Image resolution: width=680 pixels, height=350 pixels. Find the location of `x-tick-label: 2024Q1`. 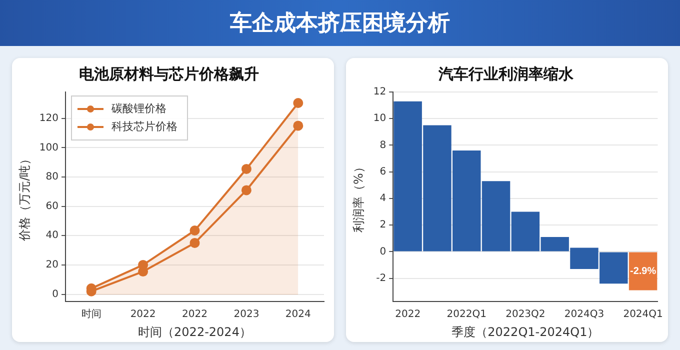

x-tick-label: 2024Q1 is located at coordinates (643, 314).